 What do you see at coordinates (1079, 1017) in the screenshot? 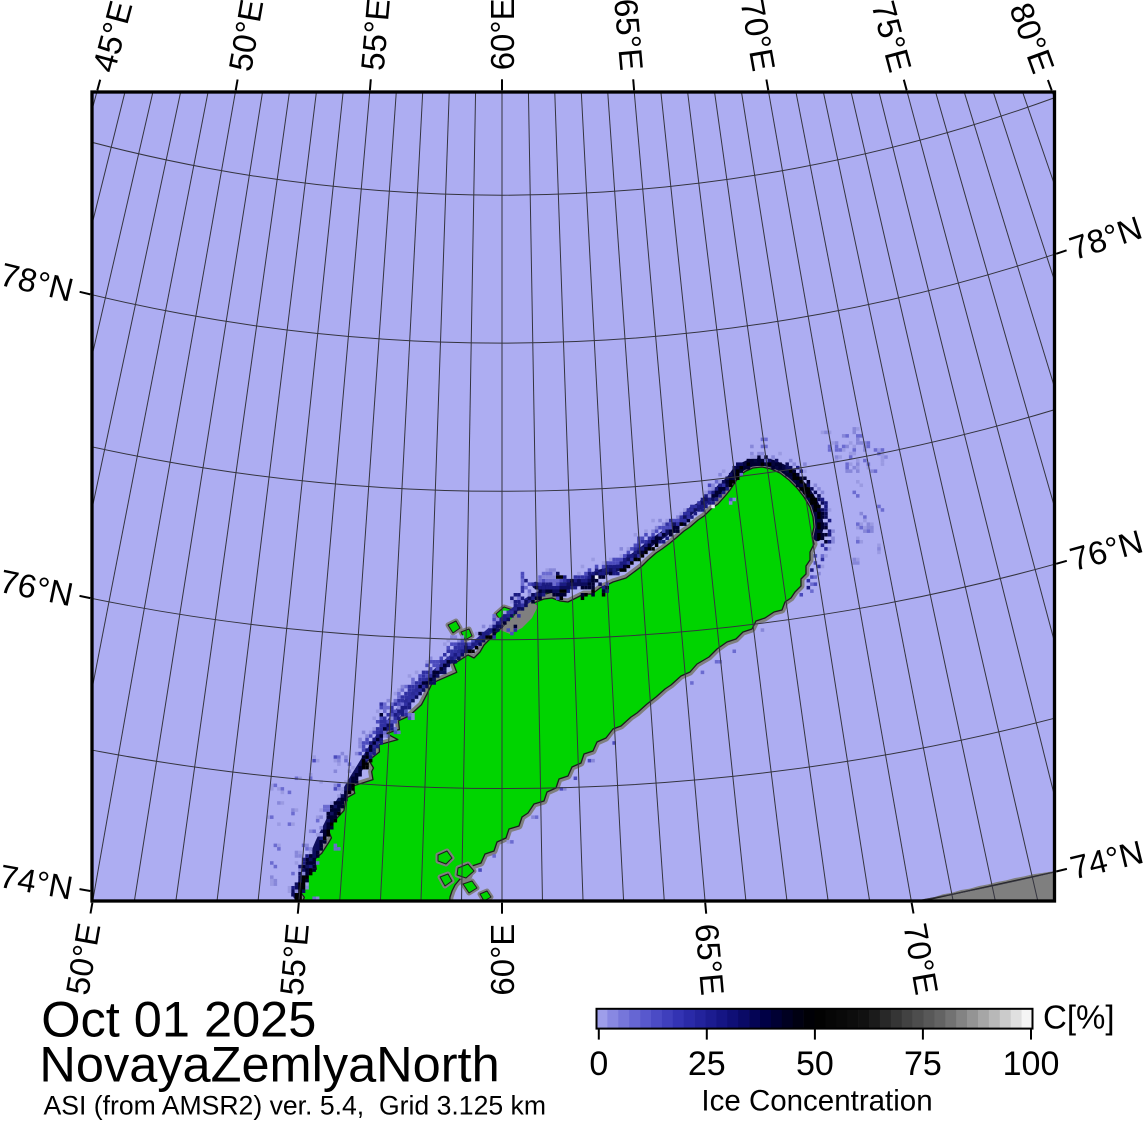
I see `svg-text: C[%]` at bounding box center [1079, 1017].